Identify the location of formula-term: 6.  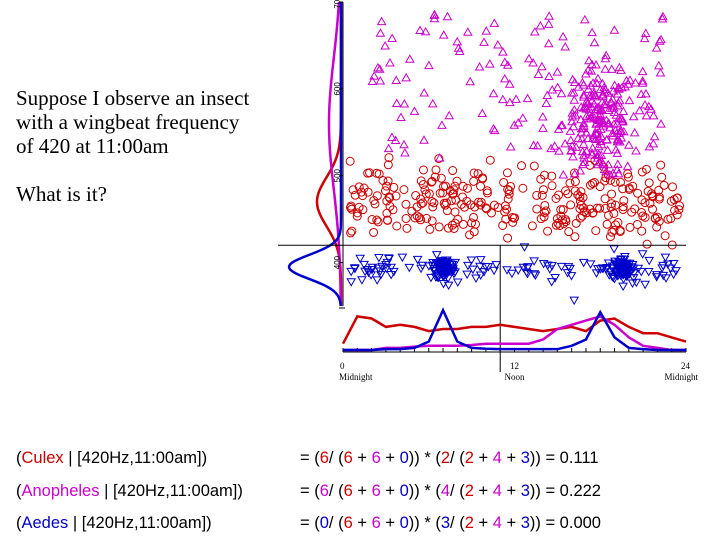
(348, 458).